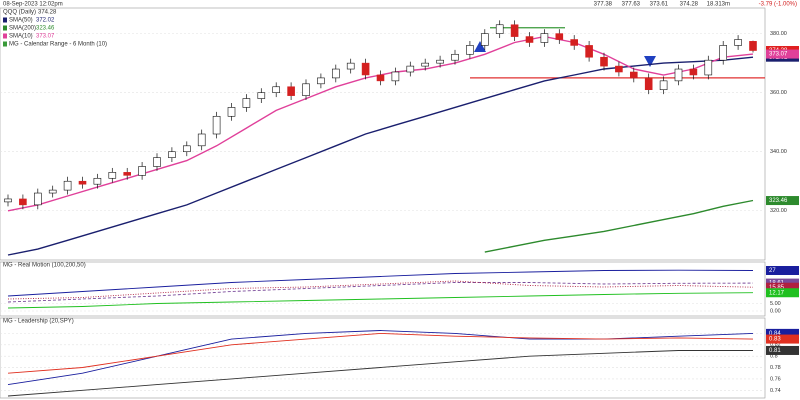  What do you see at coordinates (21, 37) in the screenshot?
I see `legend-label: SMA(10)` at bounding box center [21, 37].